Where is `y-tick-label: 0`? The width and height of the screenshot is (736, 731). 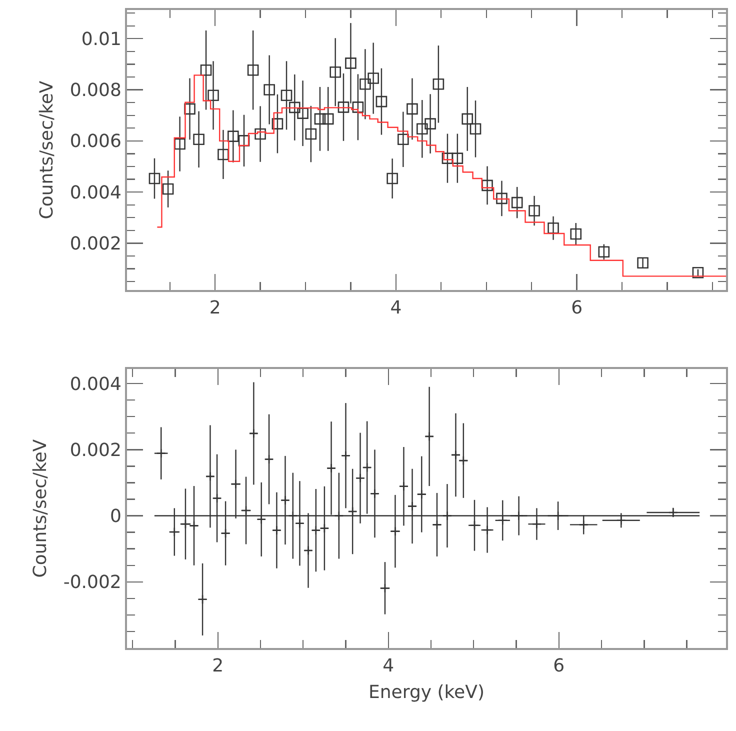
y-tick-label: 0 is located at coordinates (116, 517).